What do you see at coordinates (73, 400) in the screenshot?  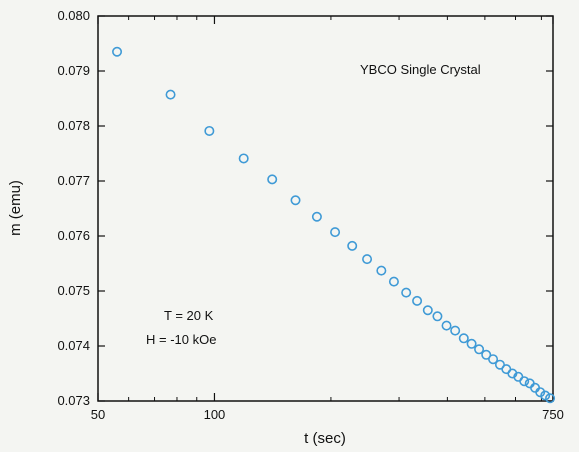 I see `y-tick-label-0: 0.073` at bounding box center [73, 400].